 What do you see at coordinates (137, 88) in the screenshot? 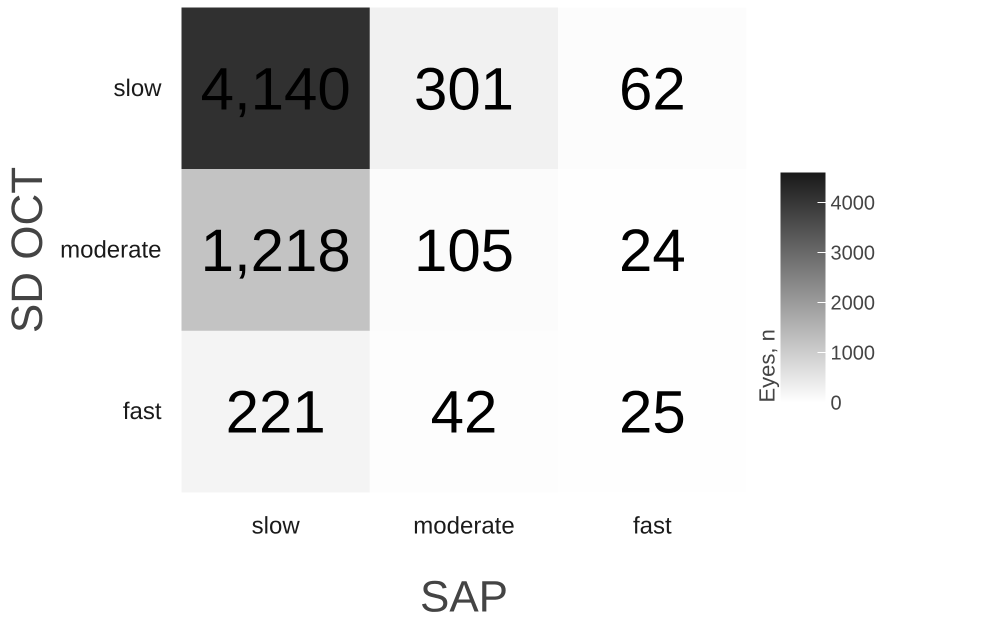
I see `y-tick-label: slow` at bounding box center [137, 88].